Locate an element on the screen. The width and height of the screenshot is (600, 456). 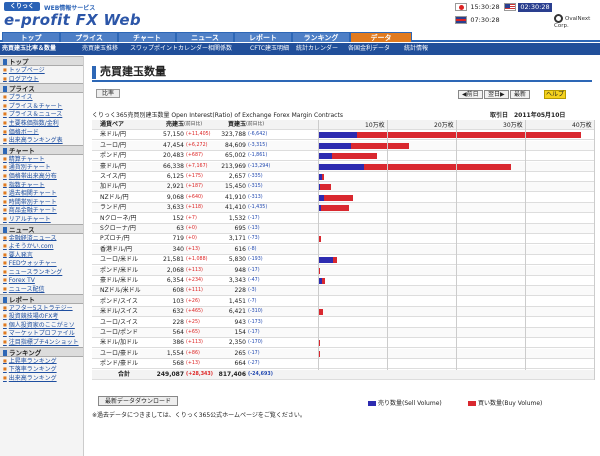
sidebar-link: 精算チャート is located at coordinates (41, 159).